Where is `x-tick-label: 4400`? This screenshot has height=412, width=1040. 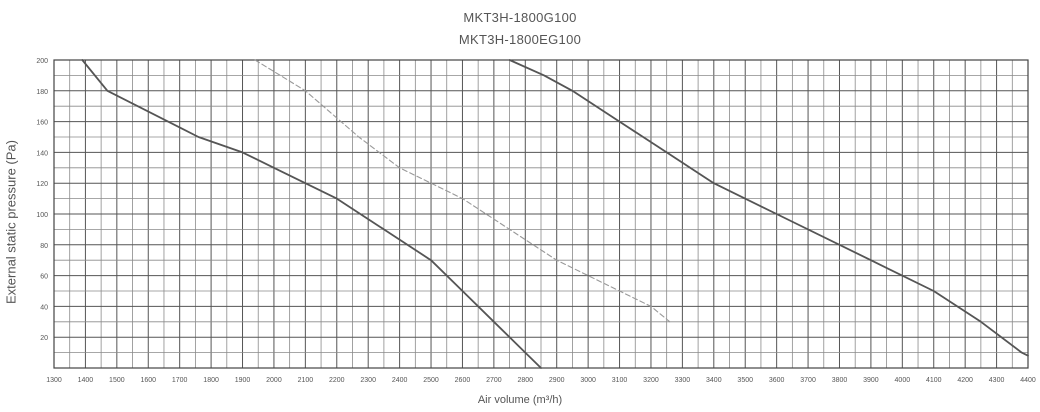 x-tick-label: 4400 is located at coordinates (1028, 380).